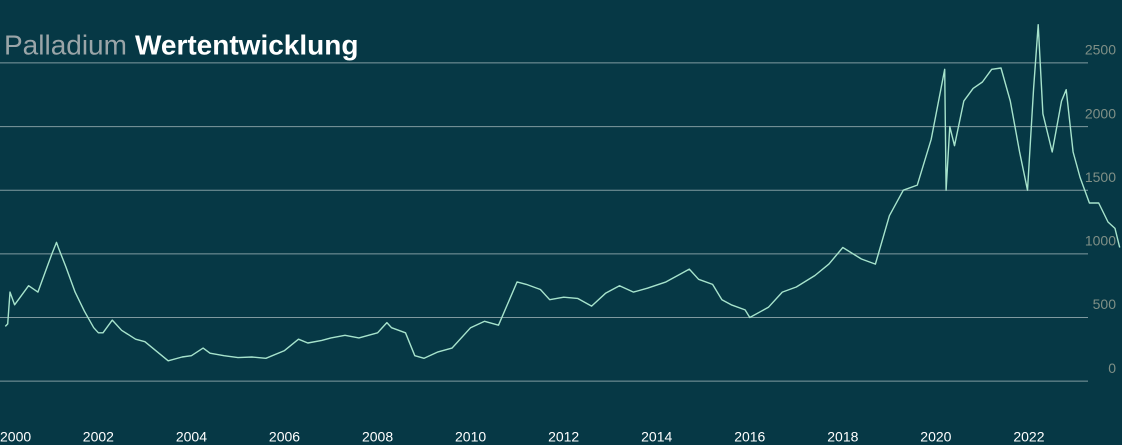 This screenshot has width=1122, height=445. I want to click on x-tick-label: 2012, so click(563, 437).